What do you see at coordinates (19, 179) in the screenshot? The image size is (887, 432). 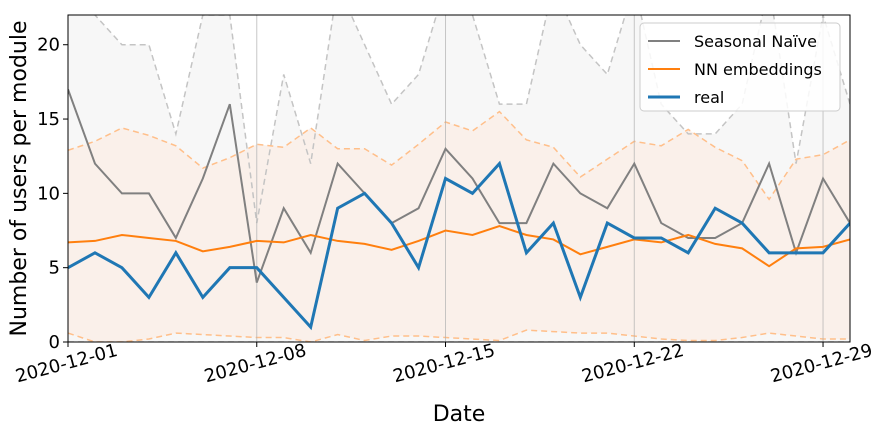 I see `y-axis-title: Number of users per module` at bounding box center [19, 179].